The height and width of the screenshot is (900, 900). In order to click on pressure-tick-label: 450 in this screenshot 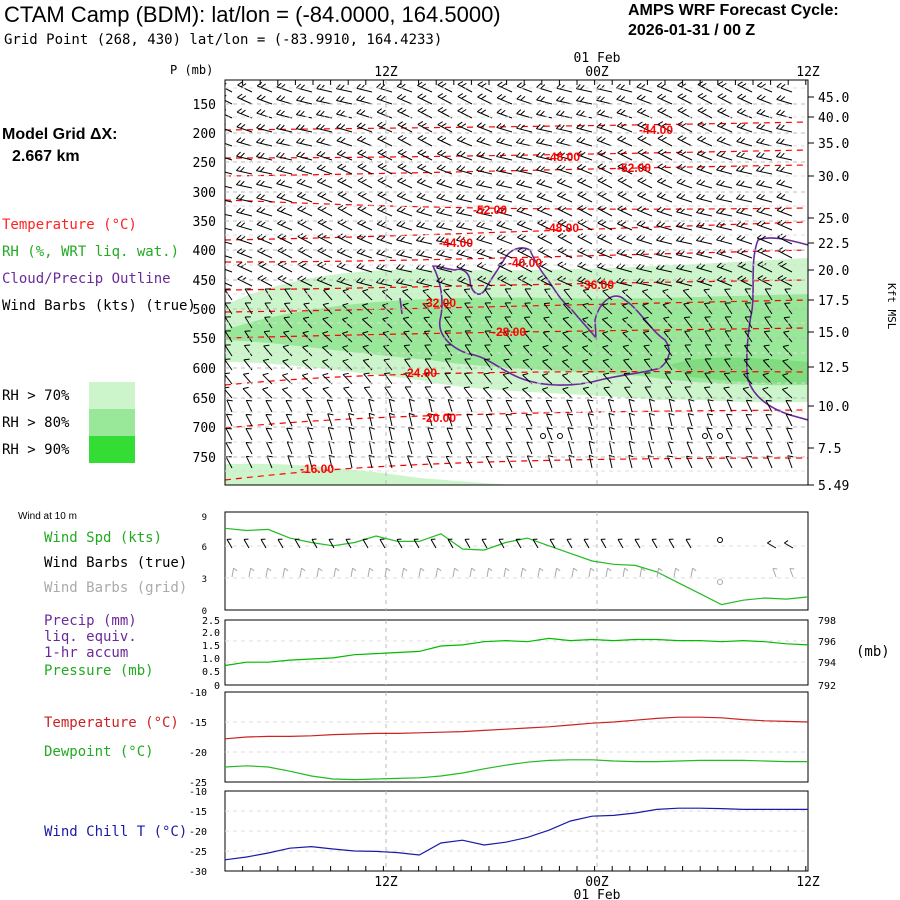, I will do `click(204, 281)`.